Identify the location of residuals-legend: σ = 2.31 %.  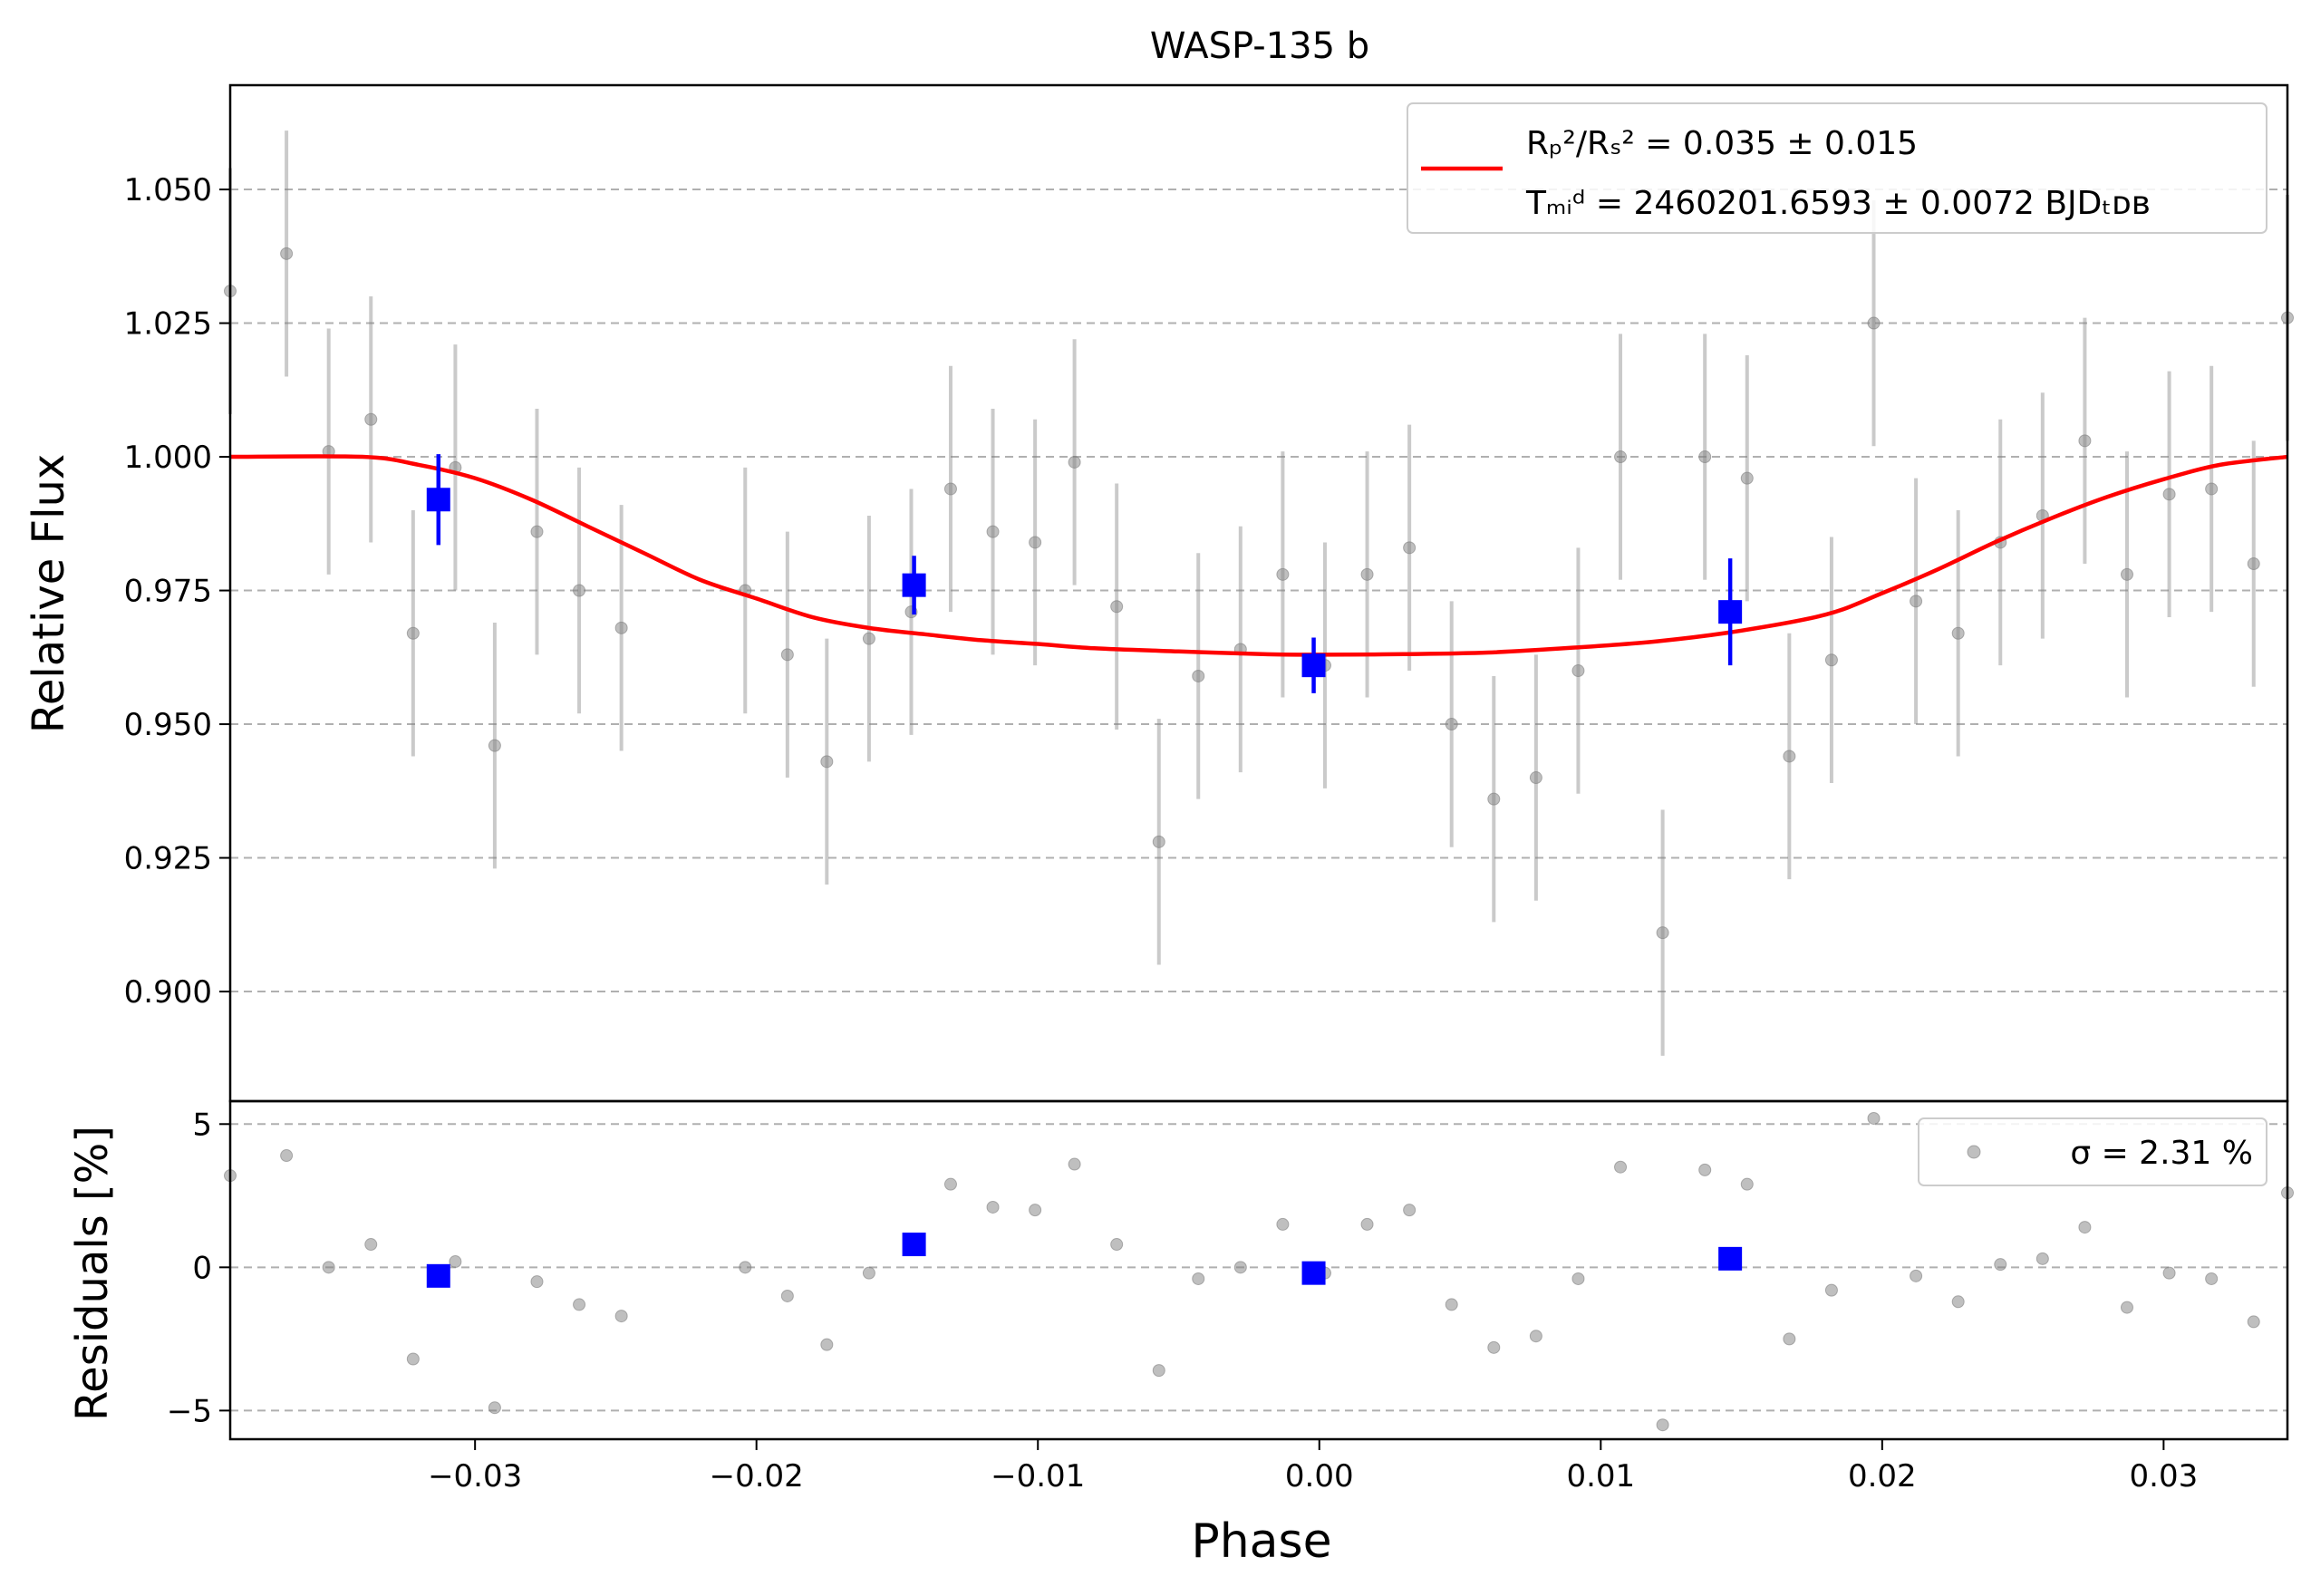
(2092, 1151).